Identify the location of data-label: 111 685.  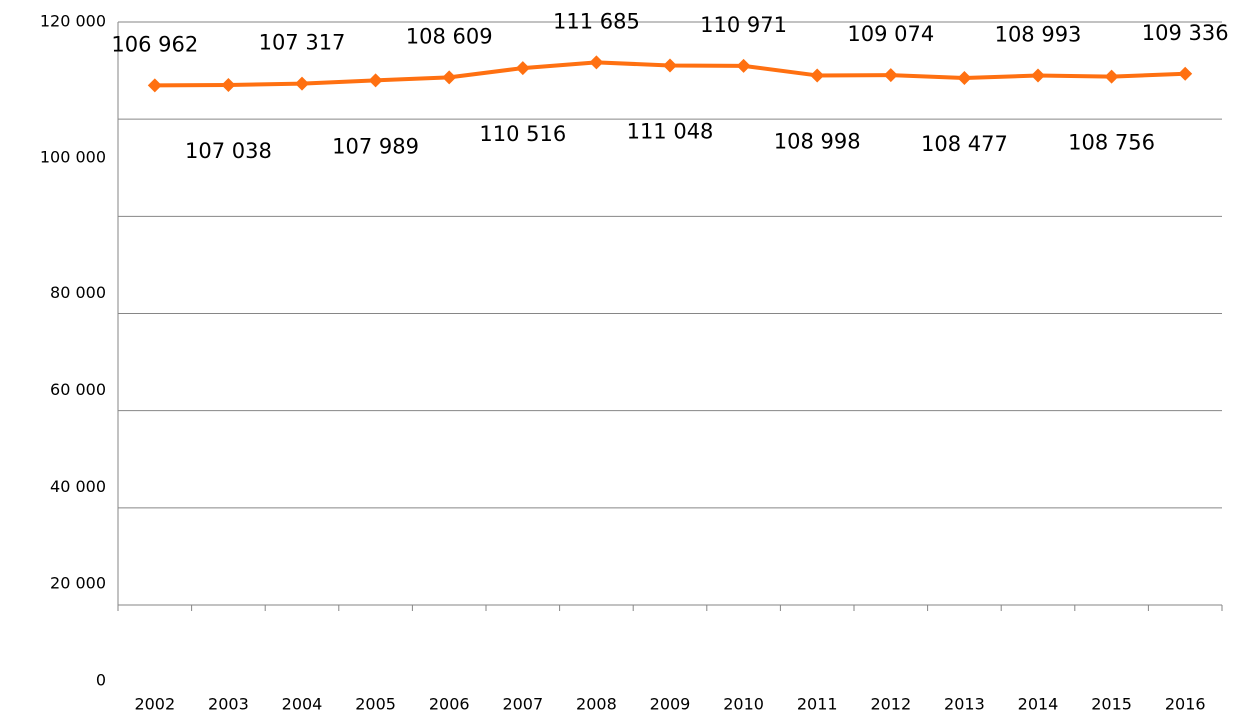
(596, 21).